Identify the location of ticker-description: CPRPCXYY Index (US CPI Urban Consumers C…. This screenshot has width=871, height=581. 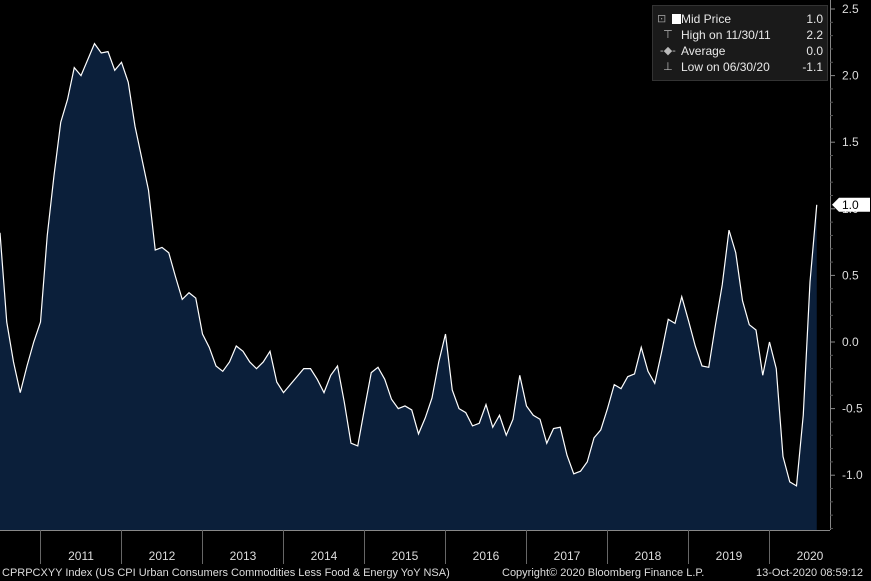
(226, 573).